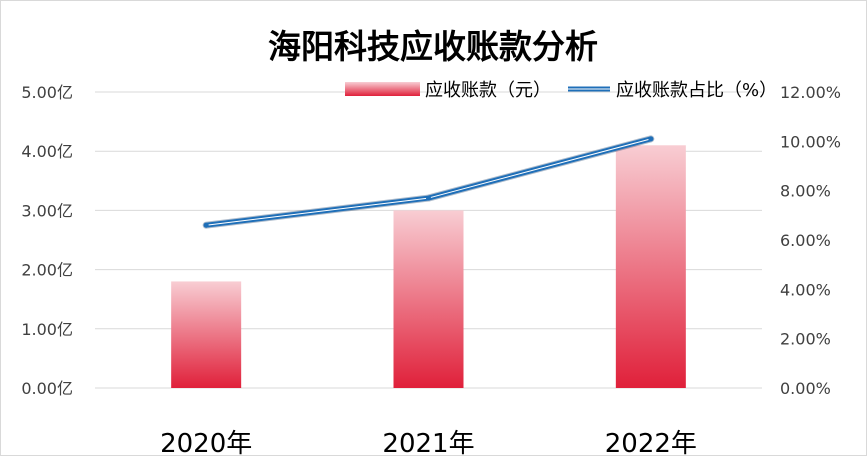 The height and width of the screenshot is (456, 867). What do you see at coordinates (47, 92) in the screenshot?
I see `left-axis-tick-label: 5.00亿` at bounding box center [47, 92].